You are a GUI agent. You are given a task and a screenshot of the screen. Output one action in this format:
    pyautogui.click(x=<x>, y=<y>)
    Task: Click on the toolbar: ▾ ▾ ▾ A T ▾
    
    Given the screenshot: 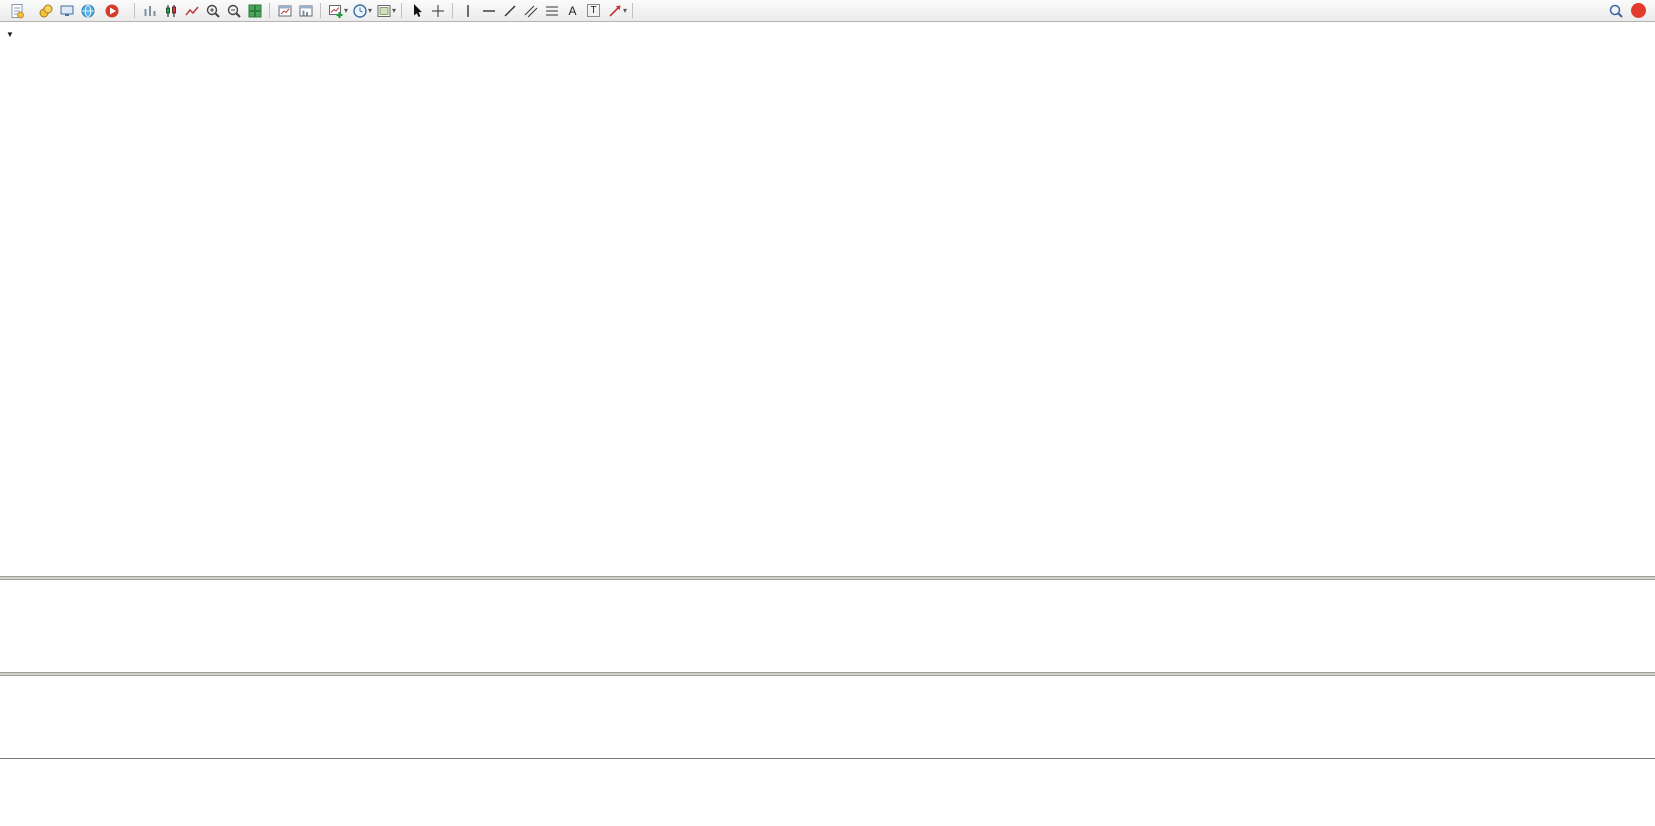 What is the action you would take?
    pyautogui.click(x=827, y=11)
    